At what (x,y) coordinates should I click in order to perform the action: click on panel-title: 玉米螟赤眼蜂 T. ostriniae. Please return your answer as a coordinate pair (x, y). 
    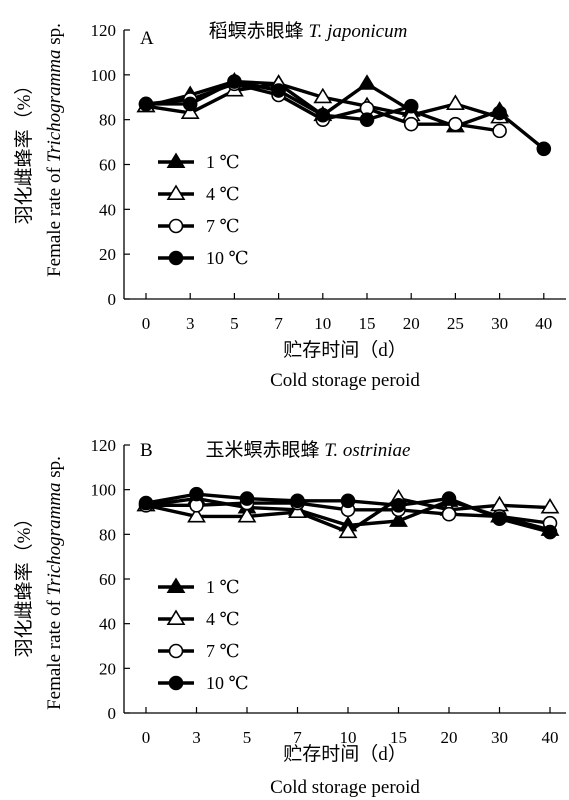
    Looking at the image, I should click on (308, 450).